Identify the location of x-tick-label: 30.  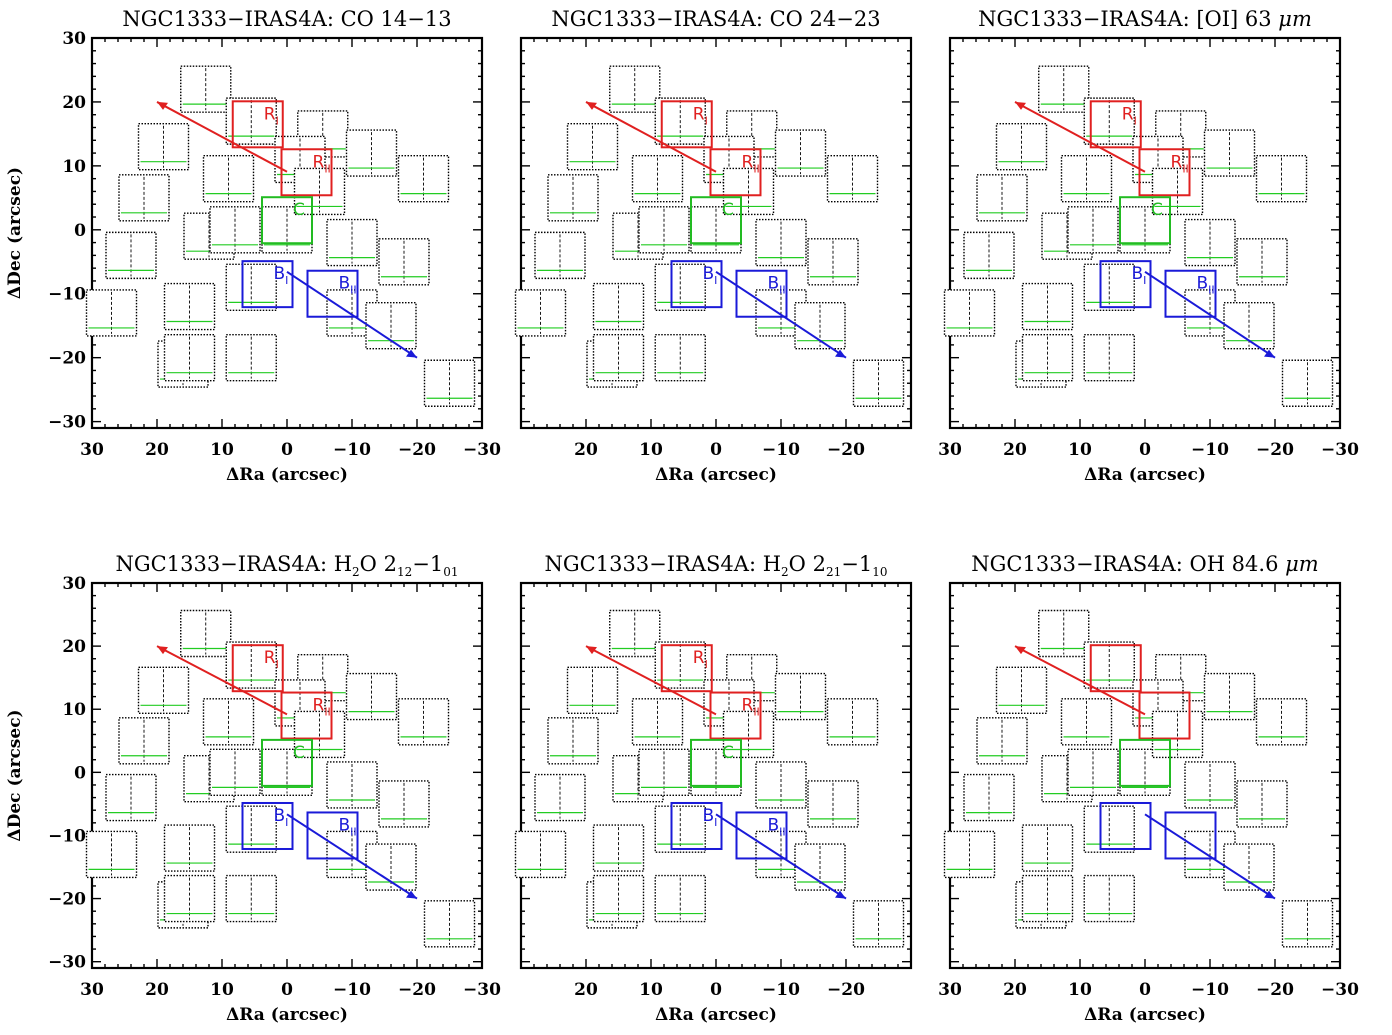
(950, 990).